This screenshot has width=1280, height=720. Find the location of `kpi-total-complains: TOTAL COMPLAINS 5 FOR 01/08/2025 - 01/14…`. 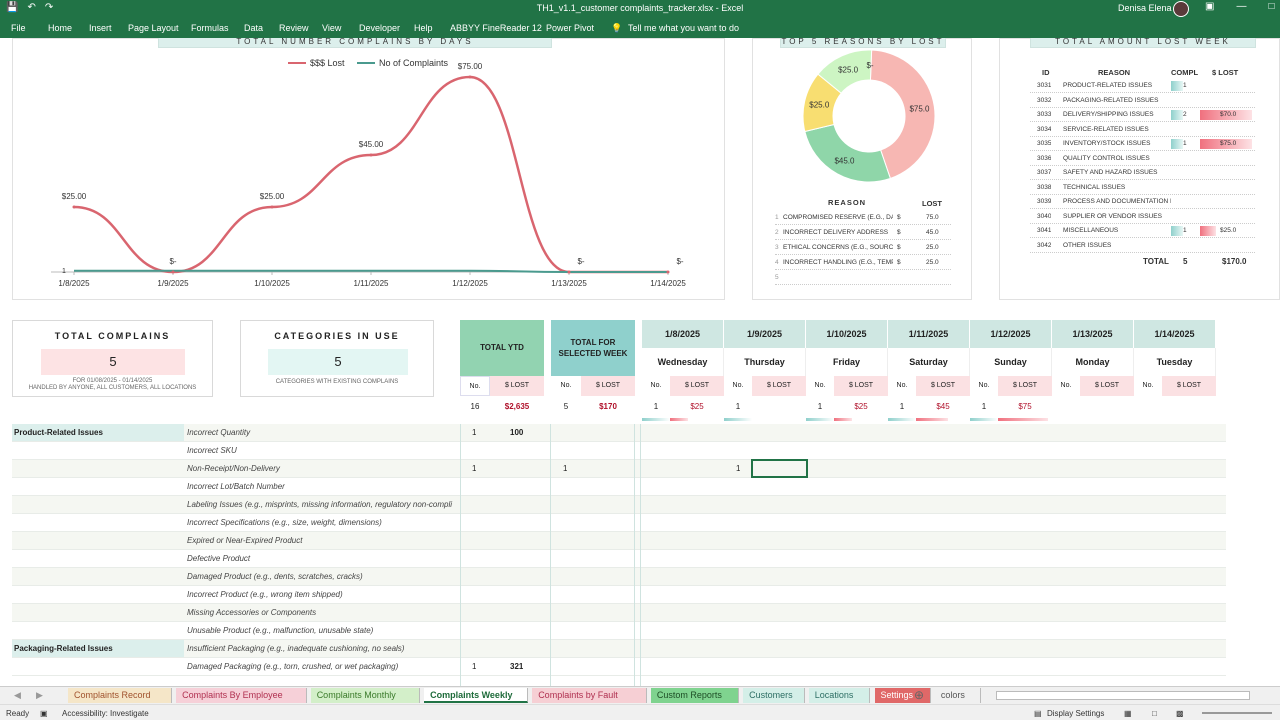

kpi-total-complains: TOTAL COMPLAINS 5 FOR 01/08/2025 - 01/14… is located at coordinates (112, 358).